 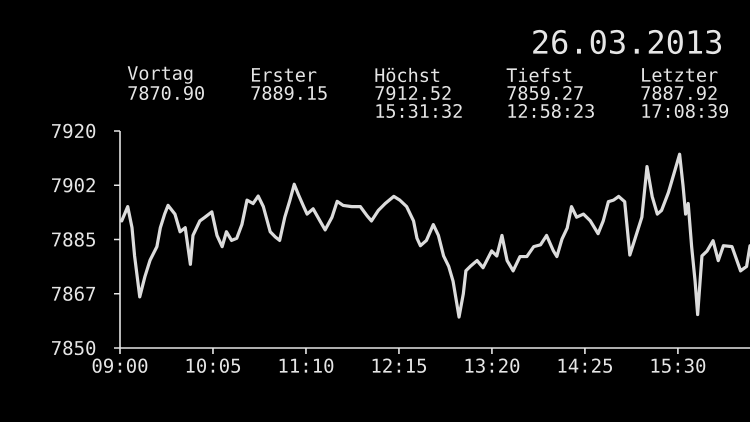 What do you see at coordinates (307, 365) in the screenshot?
I see `x-tick-label: 11:10` at bounding box center [307, 365].